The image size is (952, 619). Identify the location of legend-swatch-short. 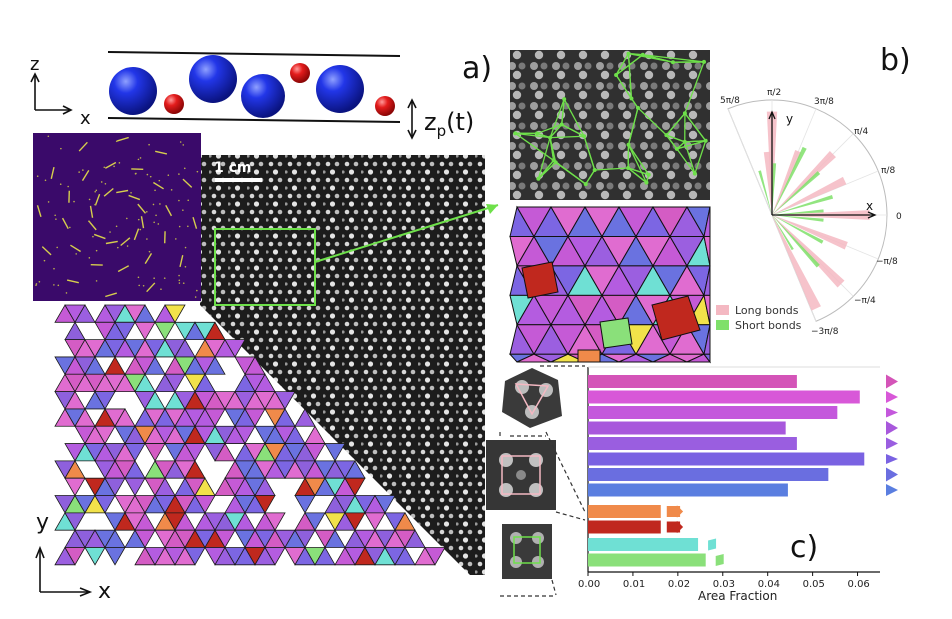
(722, 325).